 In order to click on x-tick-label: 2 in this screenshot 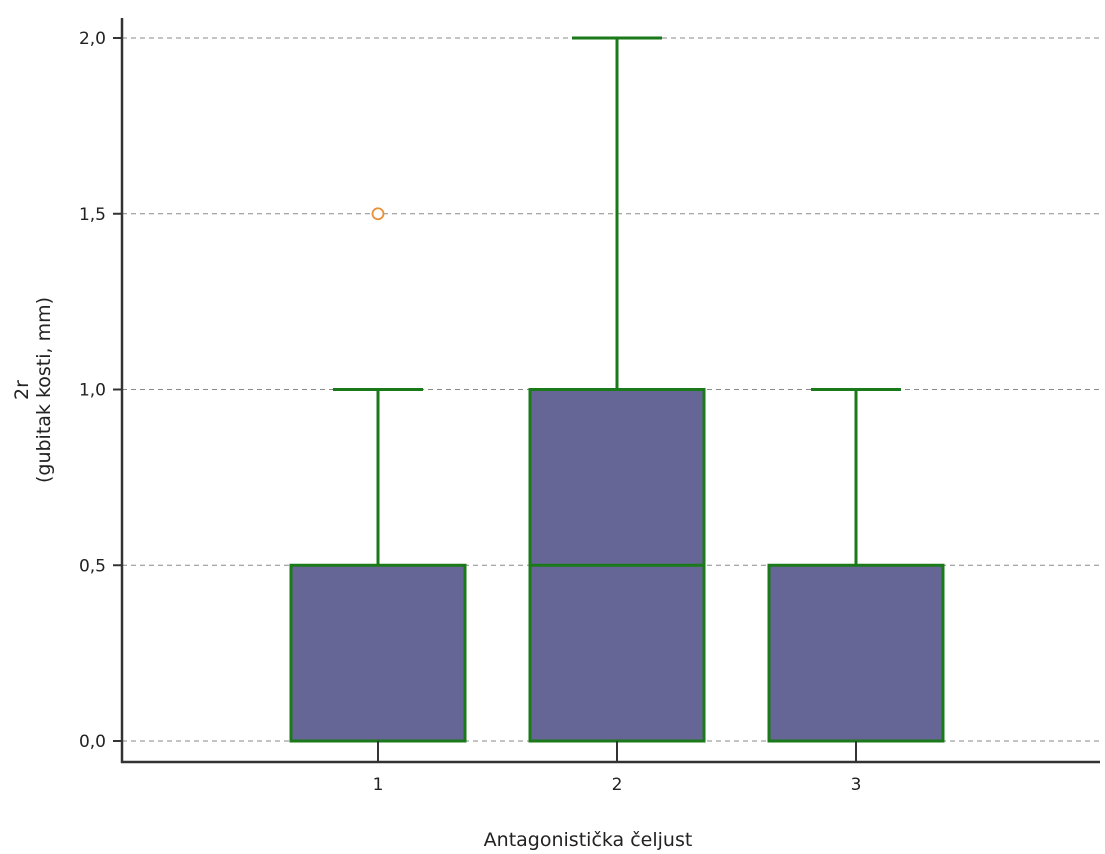, I will do `click(617, 785)`.